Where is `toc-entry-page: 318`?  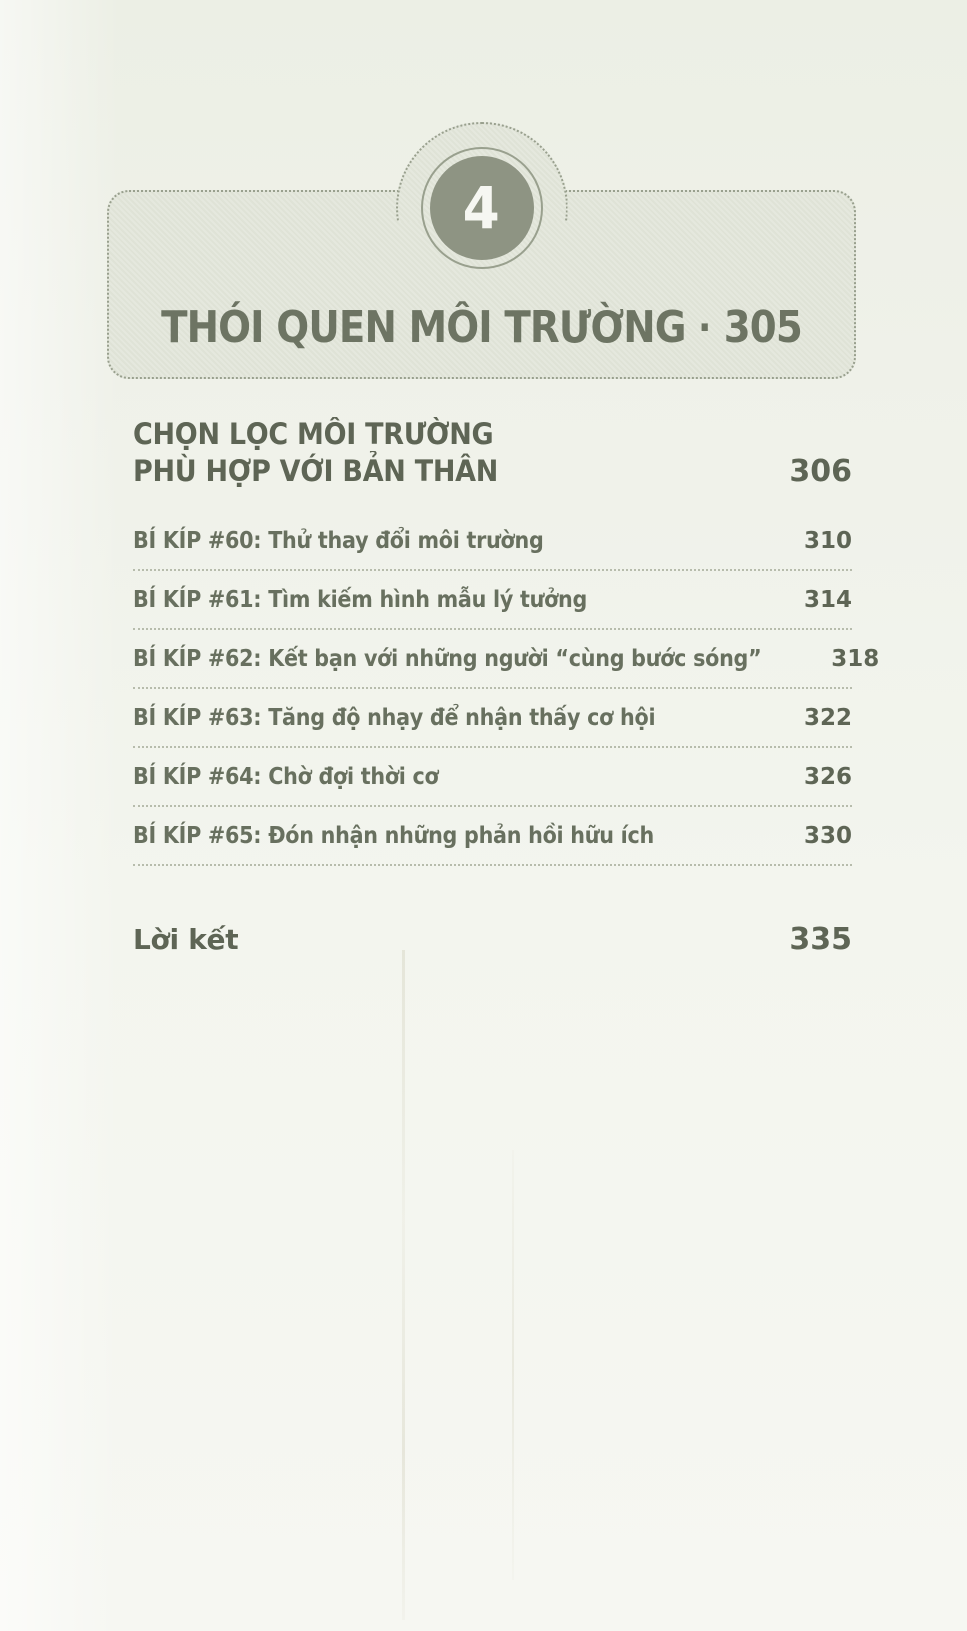 toc-entry-page: 318 is located at coordinates (855, 659).